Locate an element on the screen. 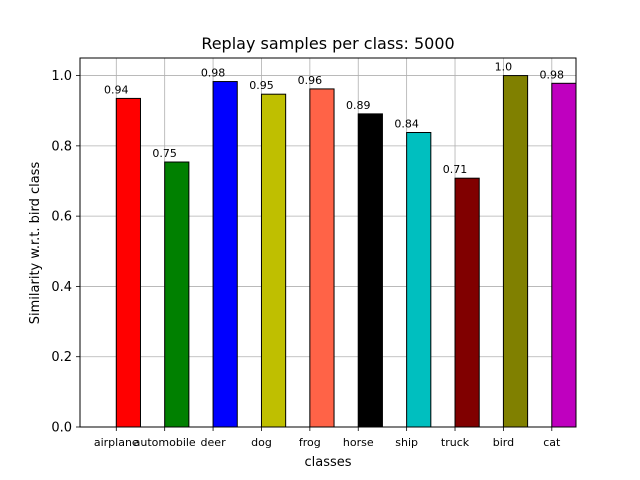 The width and height of the screenshot is (640, 480). bar-horse is located at coordinates (370, 270).